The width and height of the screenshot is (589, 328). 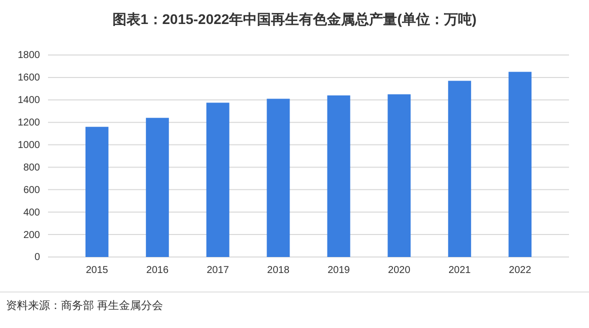 I want to click on x-tick-label: 2016, so click(x=157, y=270).